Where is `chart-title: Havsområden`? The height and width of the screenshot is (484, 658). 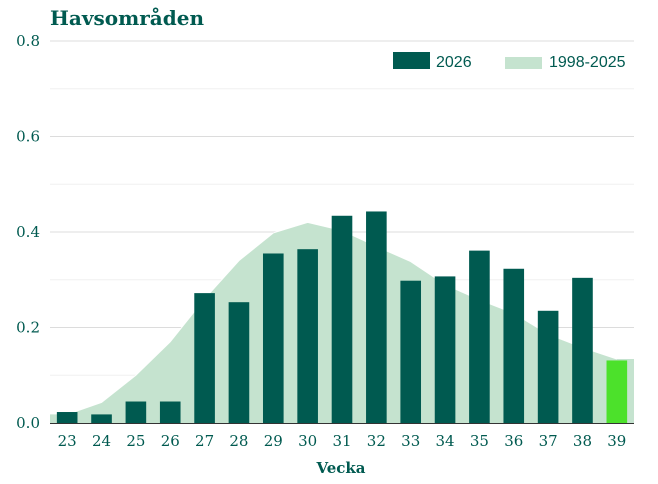
chart-title: Havsområden is located at coordinates (127, 18).